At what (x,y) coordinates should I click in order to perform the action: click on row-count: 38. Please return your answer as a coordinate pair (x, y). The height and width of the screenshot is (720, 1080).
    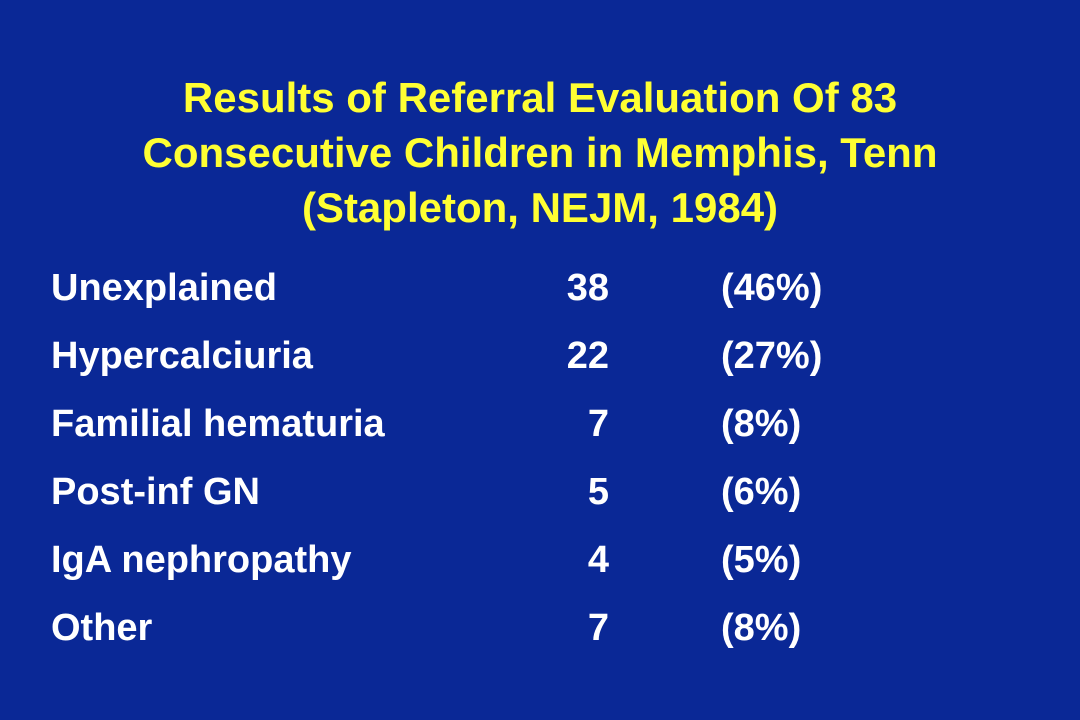
    Looking at the image, I should click on (587, 288).